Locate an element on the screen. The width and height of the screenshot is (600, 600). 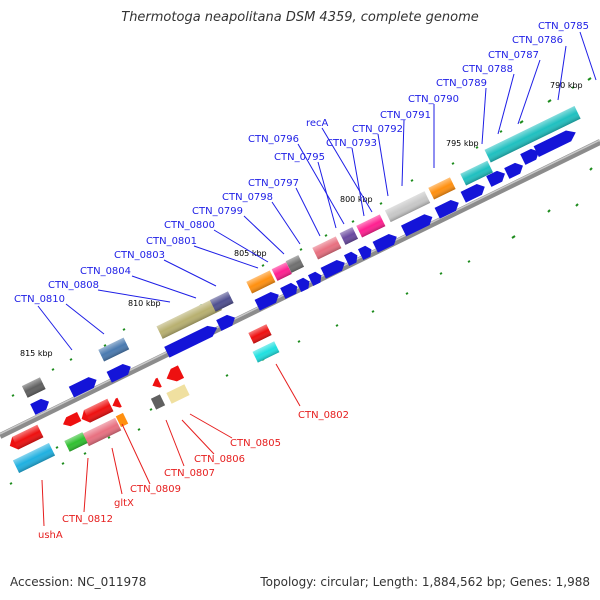
label-ctn0809: CTN_0809 is located at coordinates (155, 489).